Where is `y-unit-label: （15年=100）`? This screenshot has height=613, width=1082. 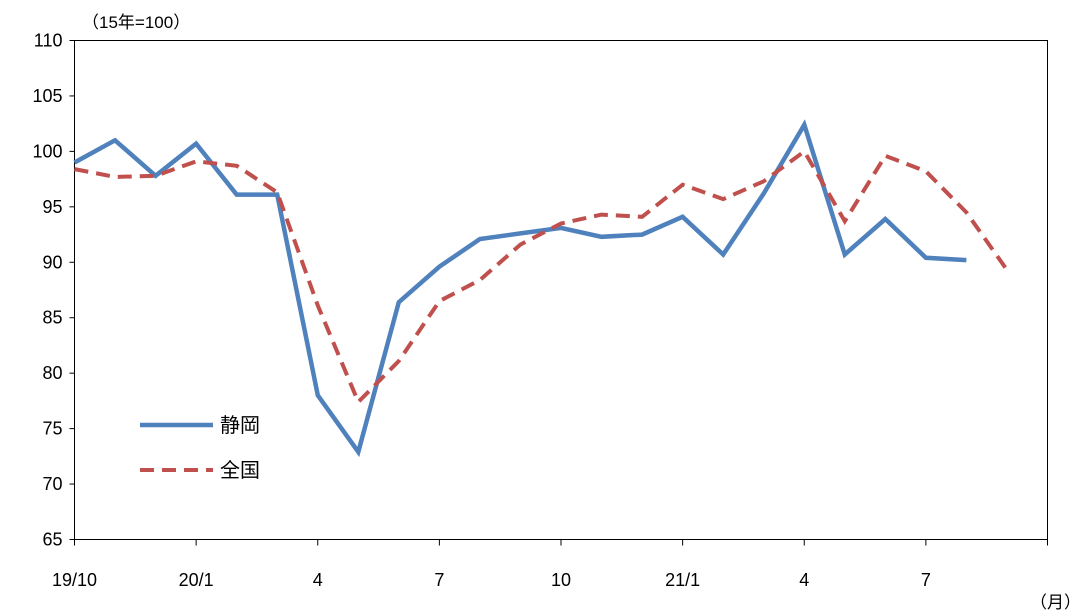
y-unit-label: （15年=100） is located at coordinates (136, 22).